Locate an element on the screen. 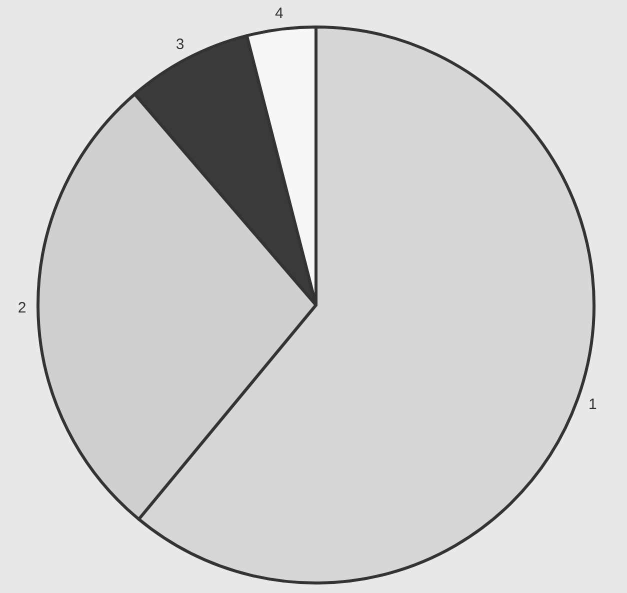  slice-label: 2 is located at coordinates (22, 307).